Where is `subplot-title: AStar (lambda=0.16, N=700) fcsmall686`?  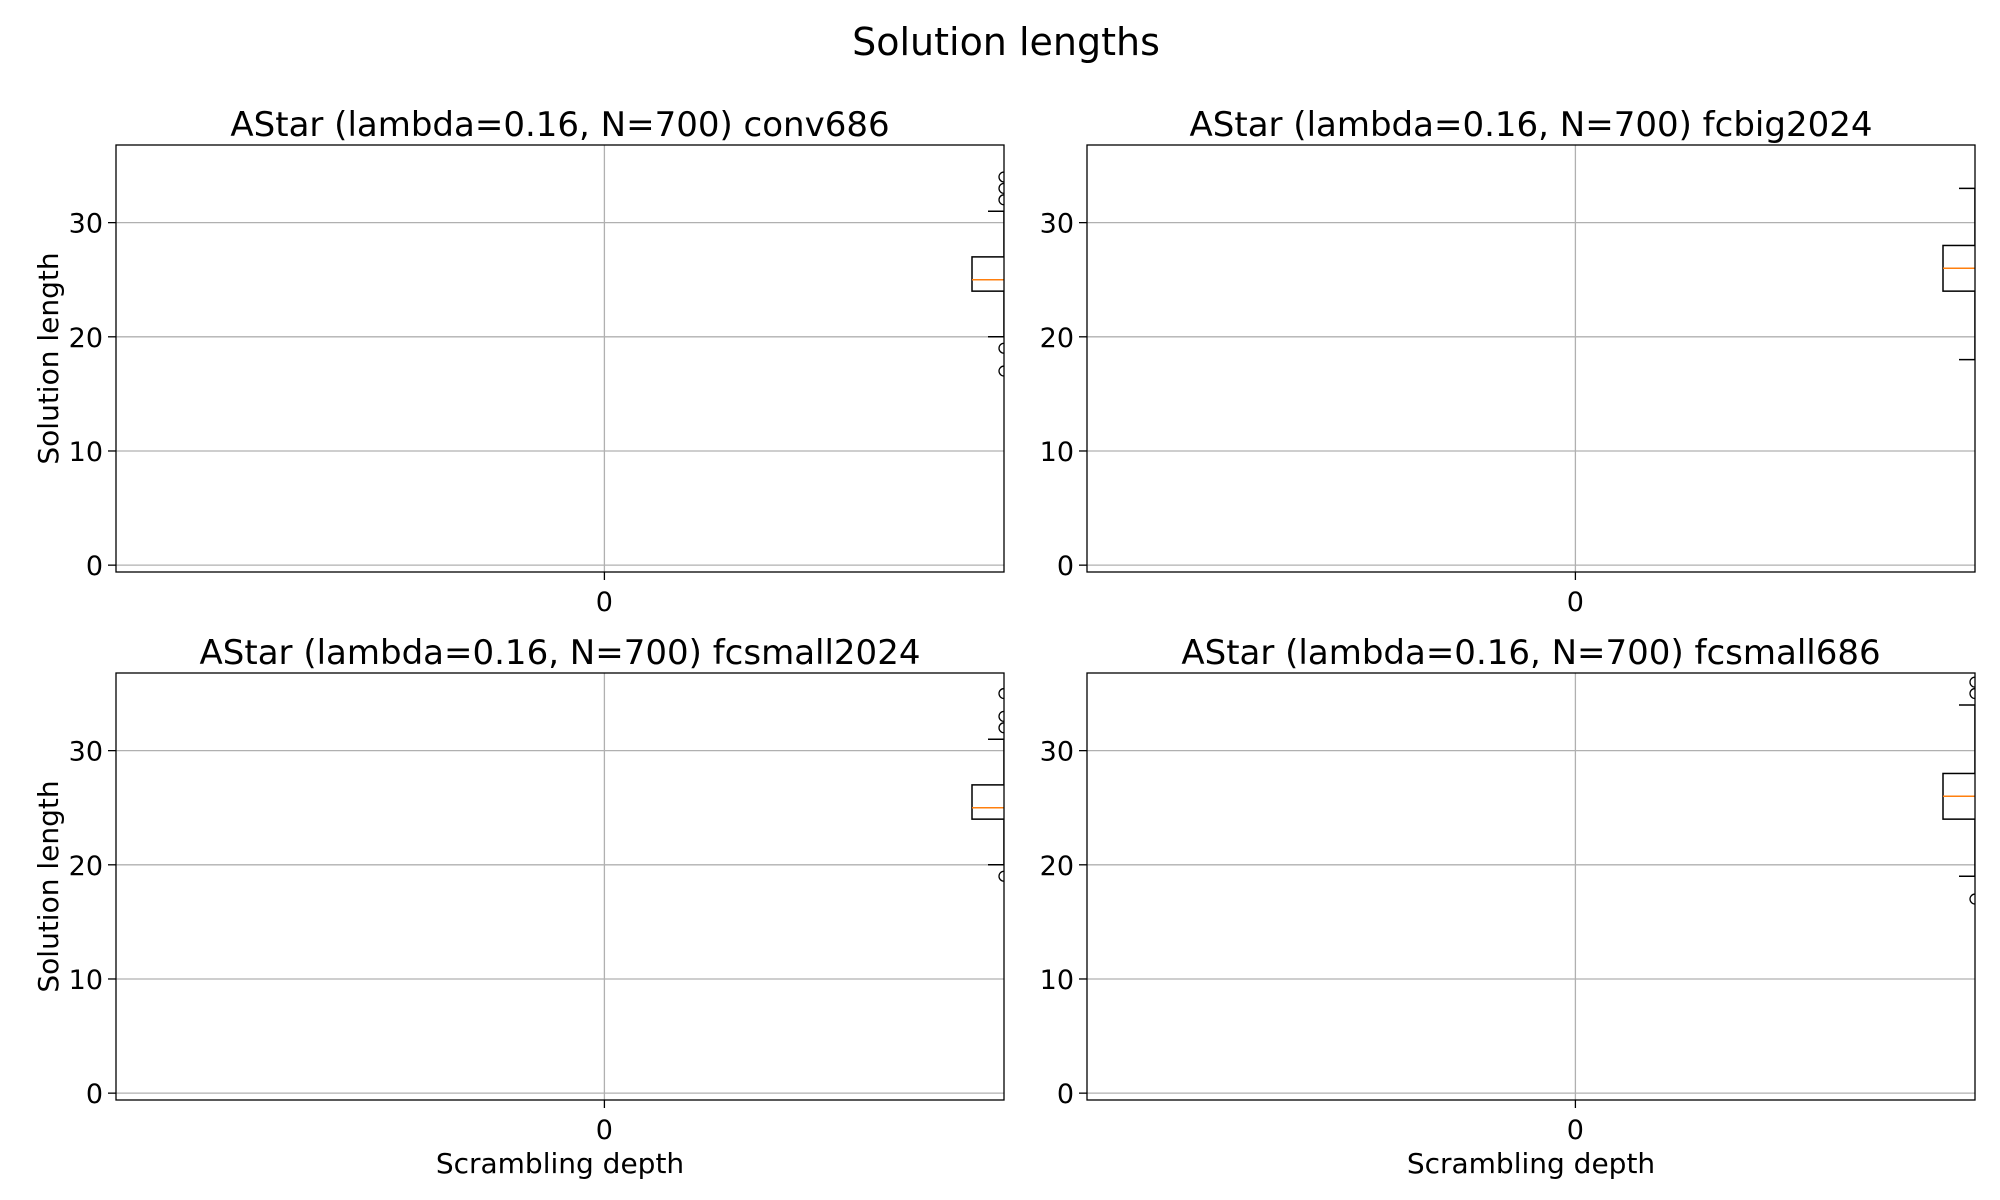
subplot-title: AStar (lambda=0.16, N=700) fcsmall686 is located at coordinates (1530, 653).